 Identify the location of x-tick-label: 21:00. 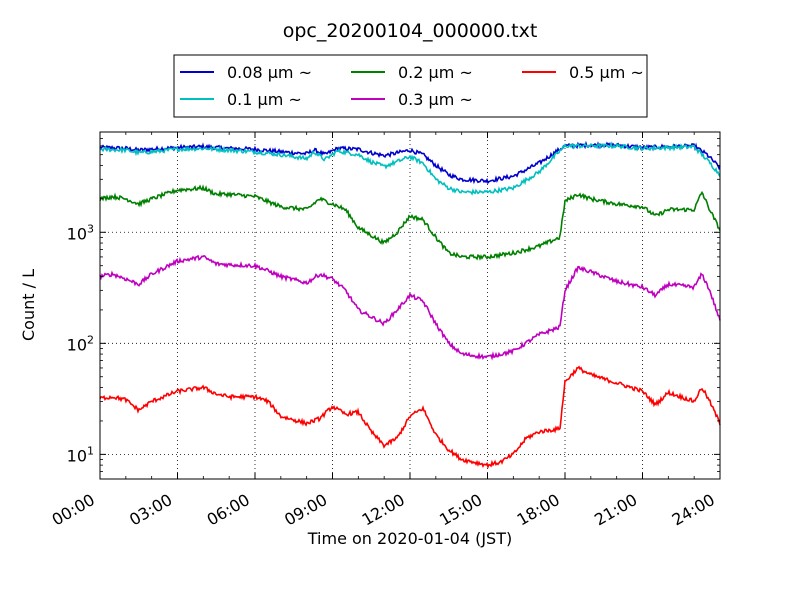
(615, 510).